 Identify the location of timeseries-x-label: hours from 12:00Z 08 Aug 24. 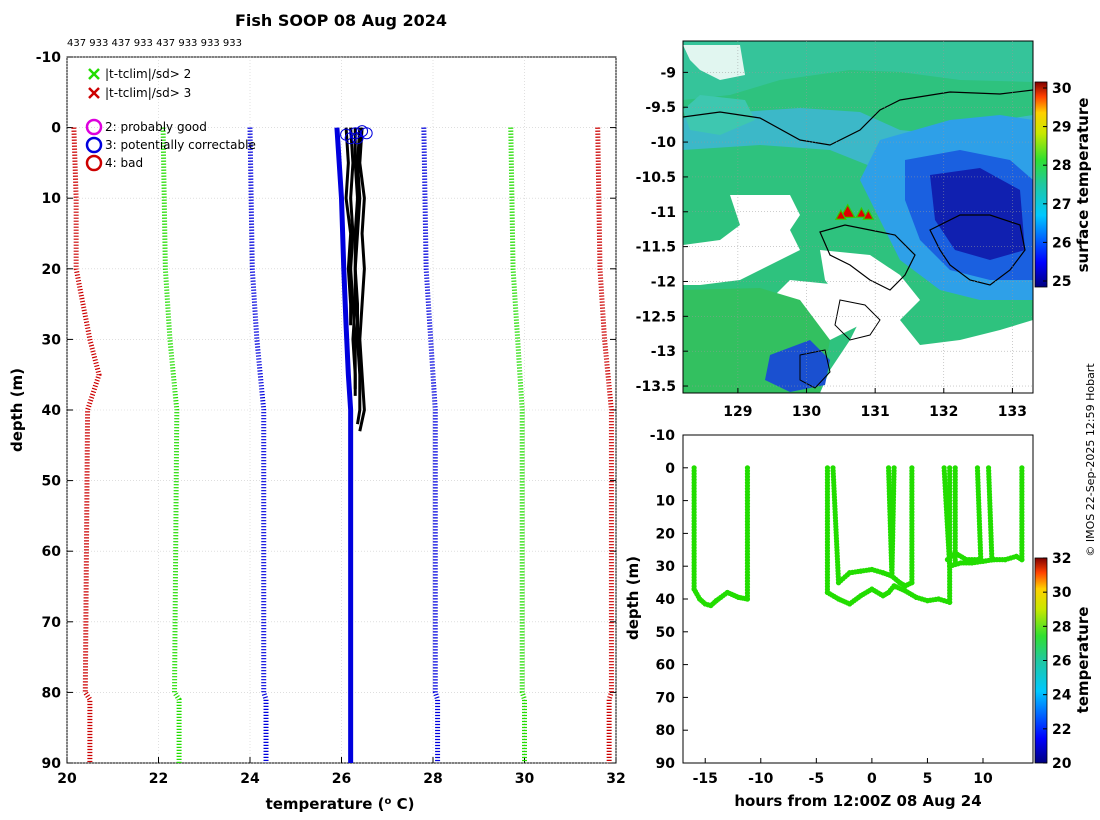
(857, 801).